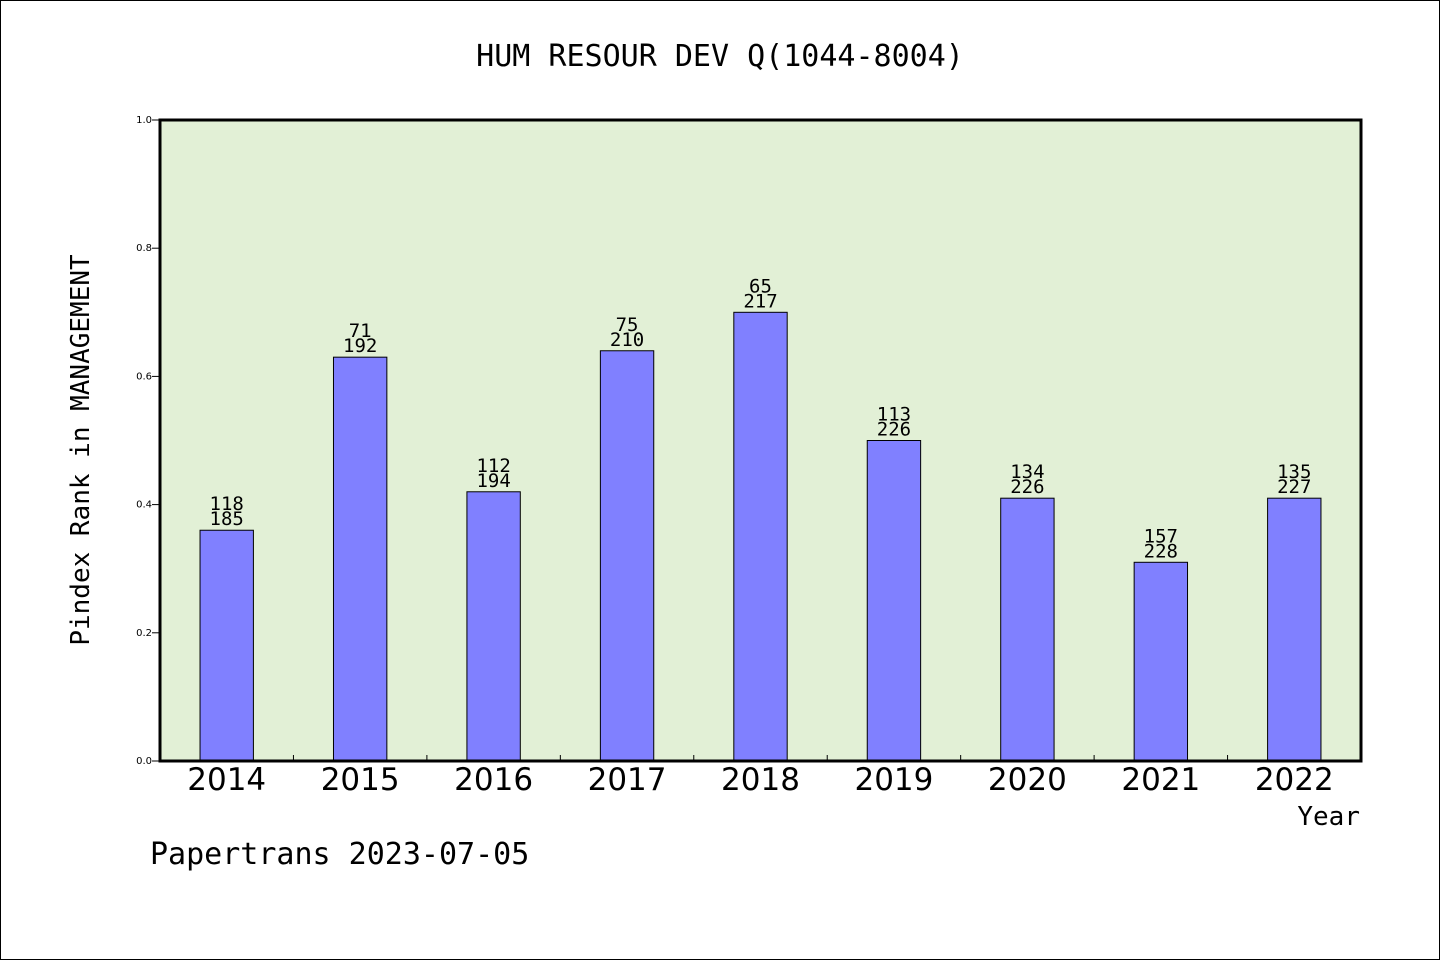 This screenshot has width=1440, height=960. Describe the element at coordinates (360, 559) in the screenshot. I see `bar-2015` at that location.